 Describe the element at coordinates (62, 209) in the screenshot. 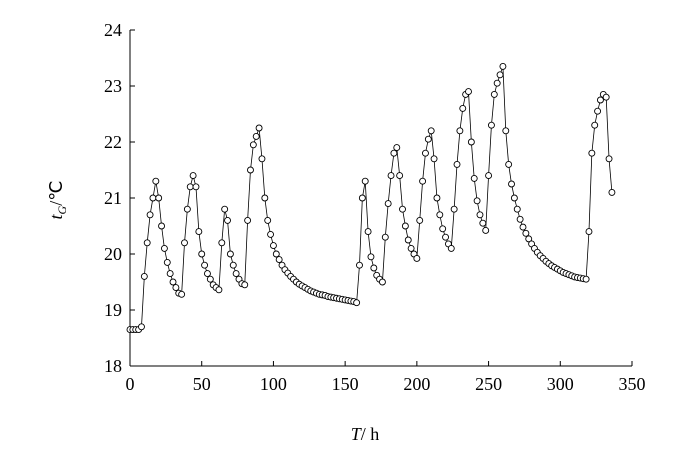

I see `y-label-subscript: G` at that location.